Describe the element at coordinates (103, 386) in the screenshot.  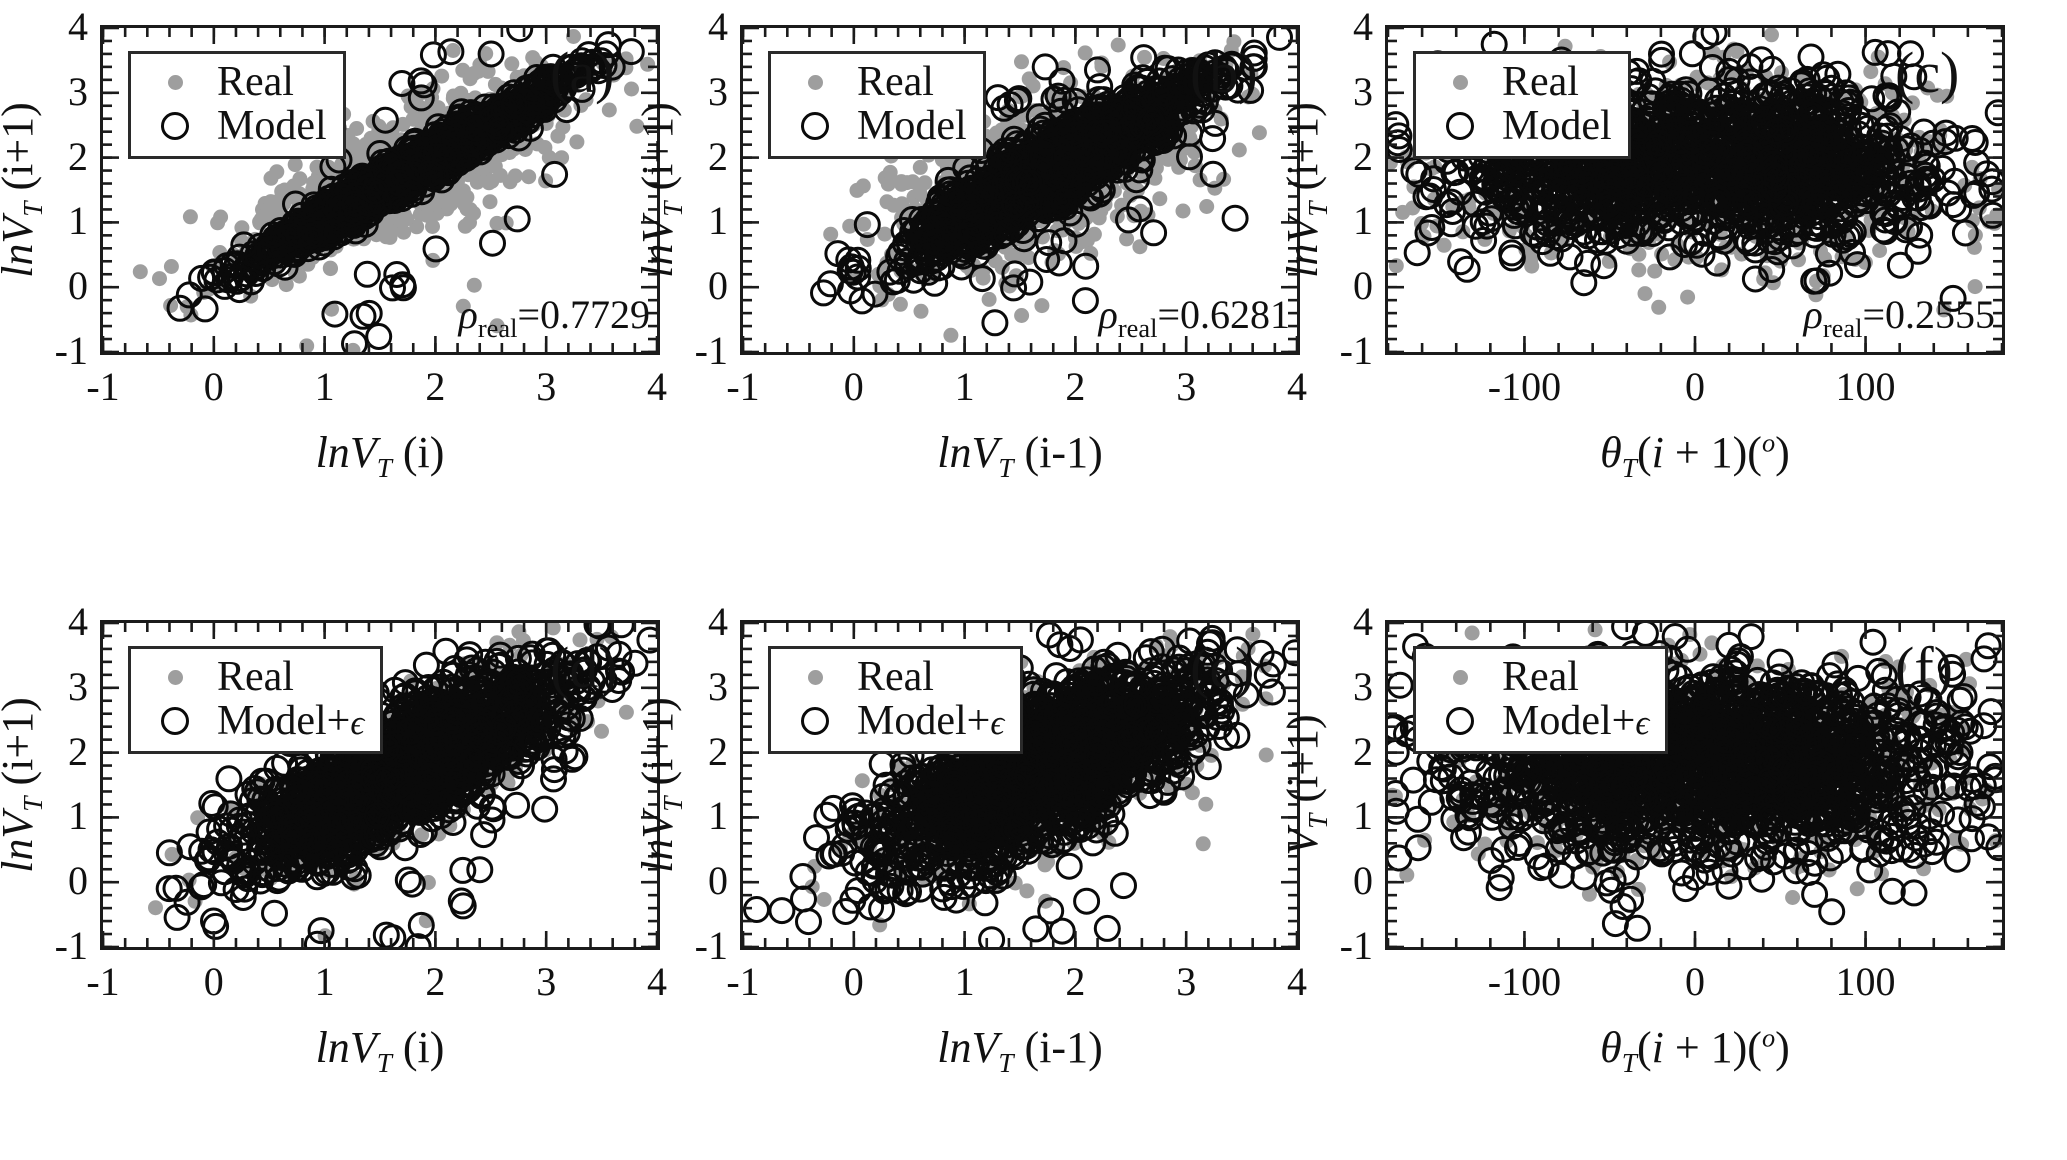
I see `xtick-label-a-0: -1` at that location.